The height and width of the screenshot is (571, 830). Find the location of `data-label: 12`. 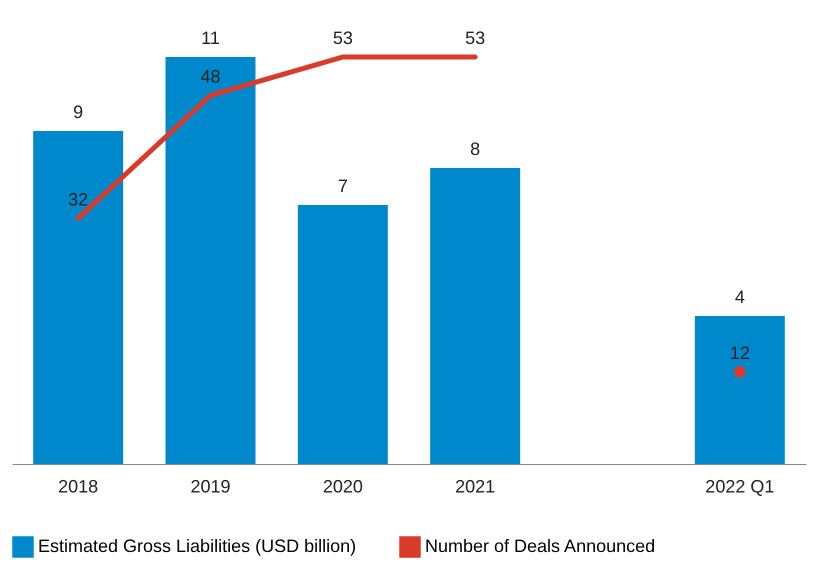

data-label: 12 is located at coordinates (740, 352).